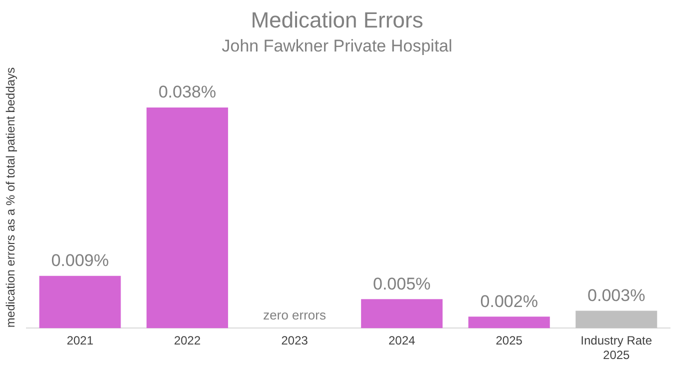 This screenshot has width=680, height=373. I want to click on chart-title: Medication Errors, so click(337, 19).